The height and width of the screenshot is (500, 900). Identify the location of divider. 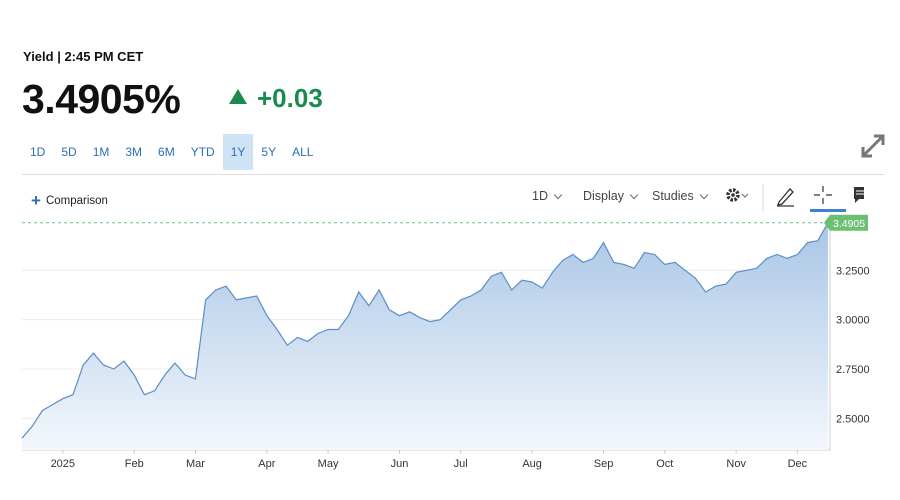
(453, 174).